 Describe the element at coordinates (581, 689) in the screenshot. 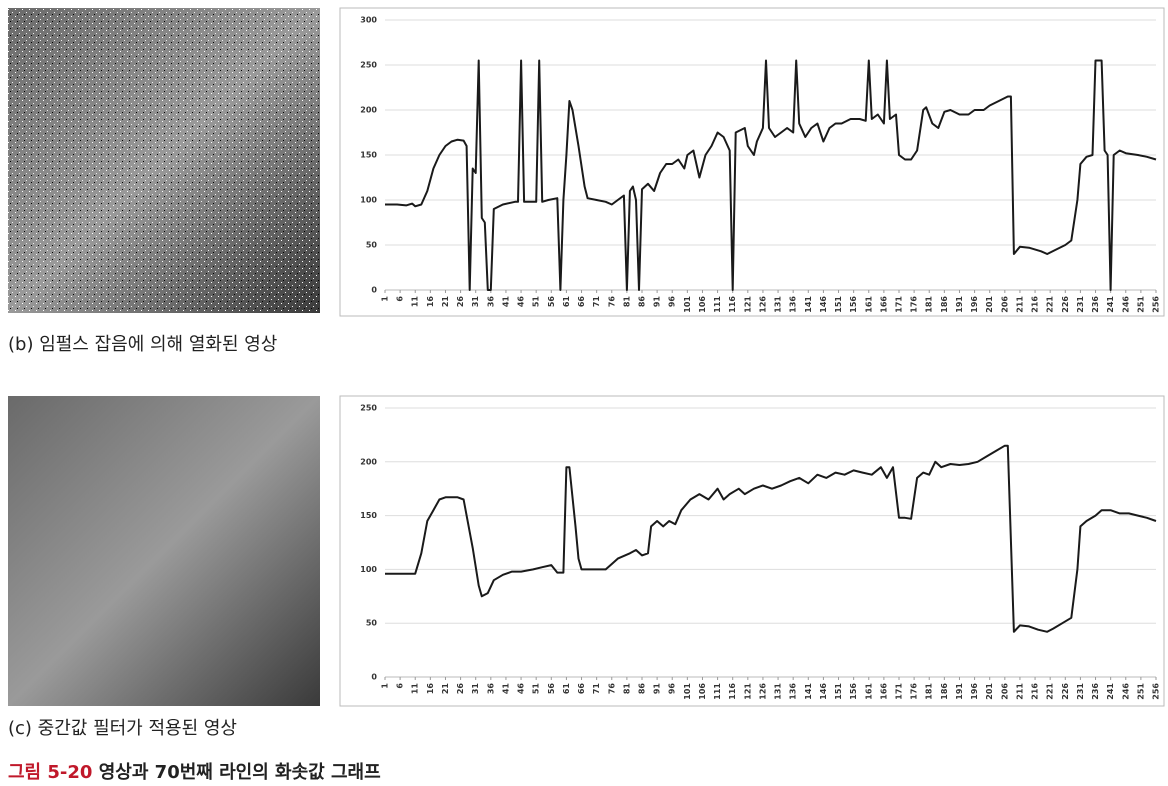

I see `x-tick-label: 66` at that location.